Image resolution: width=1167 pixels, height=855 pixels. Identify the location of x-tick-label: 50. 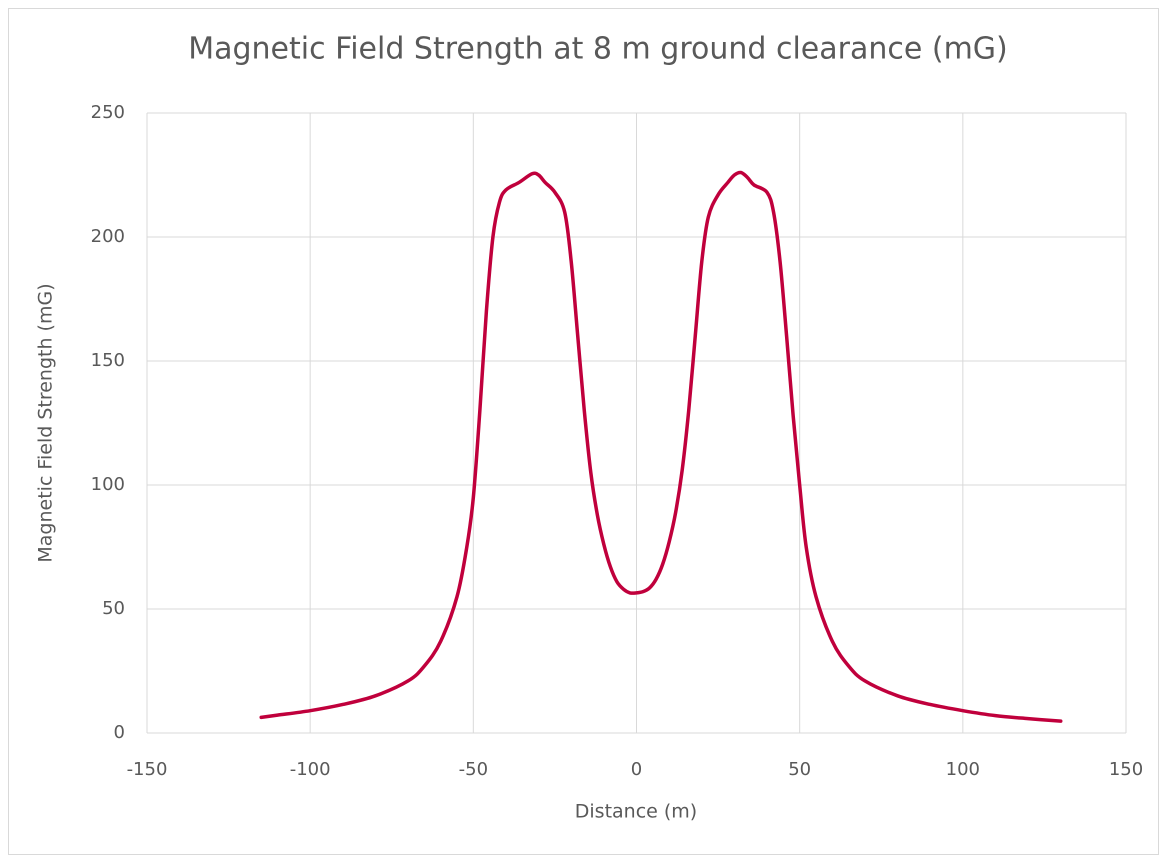
(799, 769).